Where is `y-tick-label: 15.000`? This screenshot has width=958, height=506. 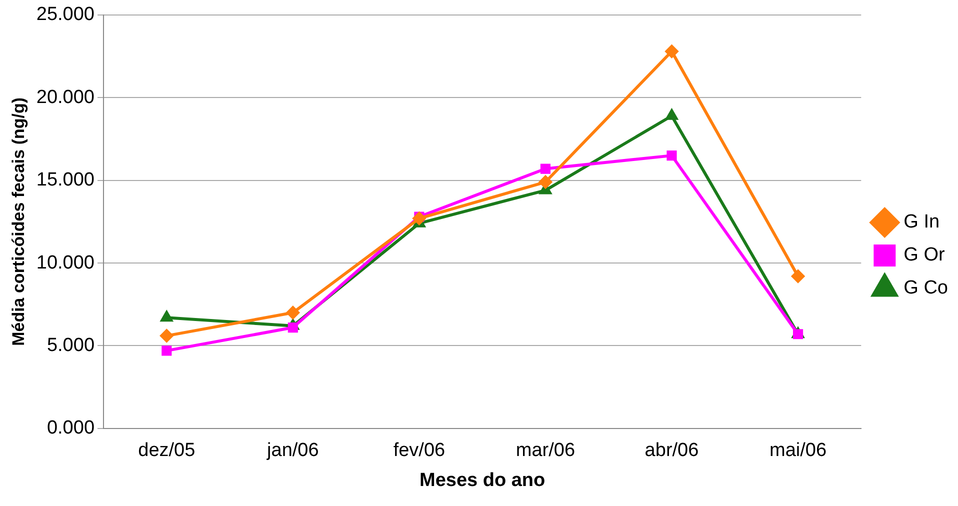 y-tick-label: 15.000 is located at coordinates (65, 180).